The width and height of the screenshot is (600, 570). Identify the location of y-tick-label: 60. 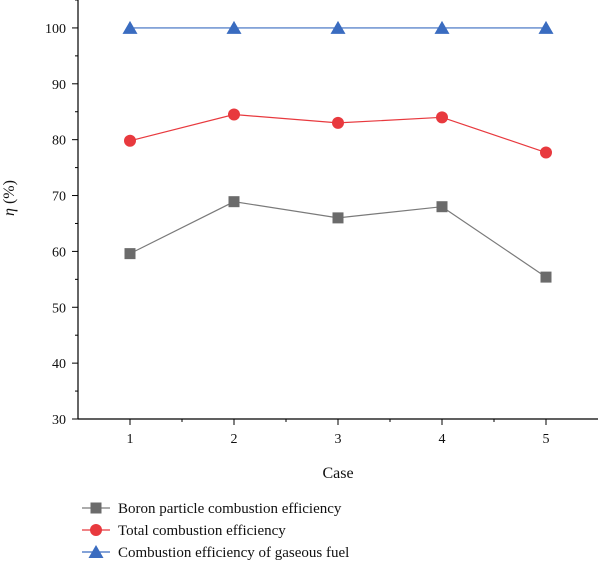
(59, 252).